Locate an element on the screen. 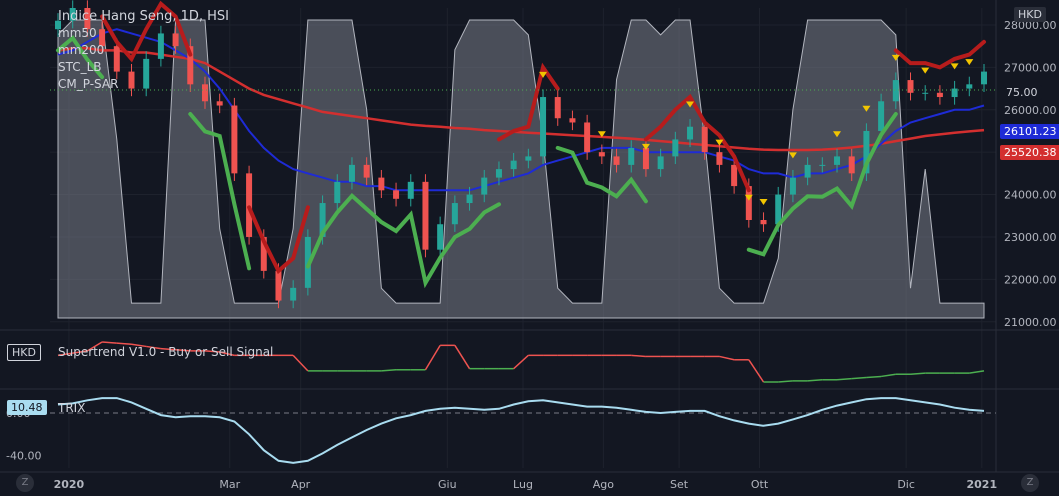 Image resolution: width=1059 pixels, height=496 pixels. chart-title: Indice Hang Seng, 1D, HSI is located at coordinates (143, 16).